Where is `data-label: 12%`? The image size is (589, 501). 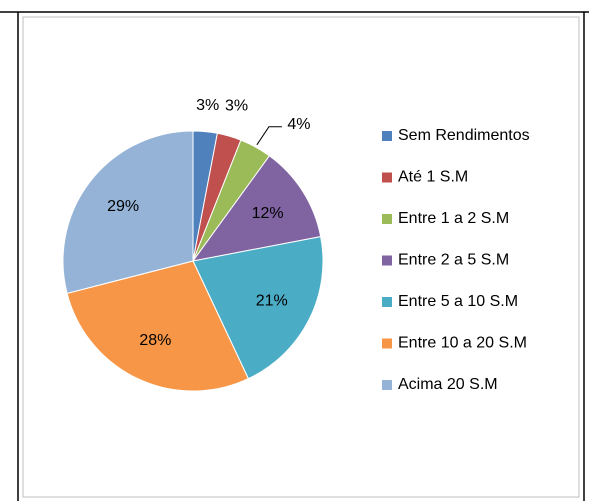
data-label: 12% is located at coordinates (268, 213).